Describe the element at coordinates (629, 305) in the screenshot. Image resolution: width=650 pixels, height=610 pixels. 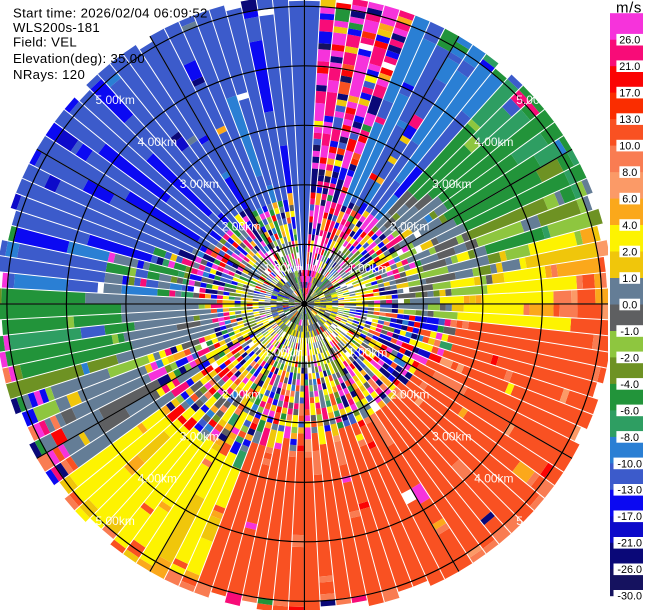
I see `svg-text: 0.0` at that location.